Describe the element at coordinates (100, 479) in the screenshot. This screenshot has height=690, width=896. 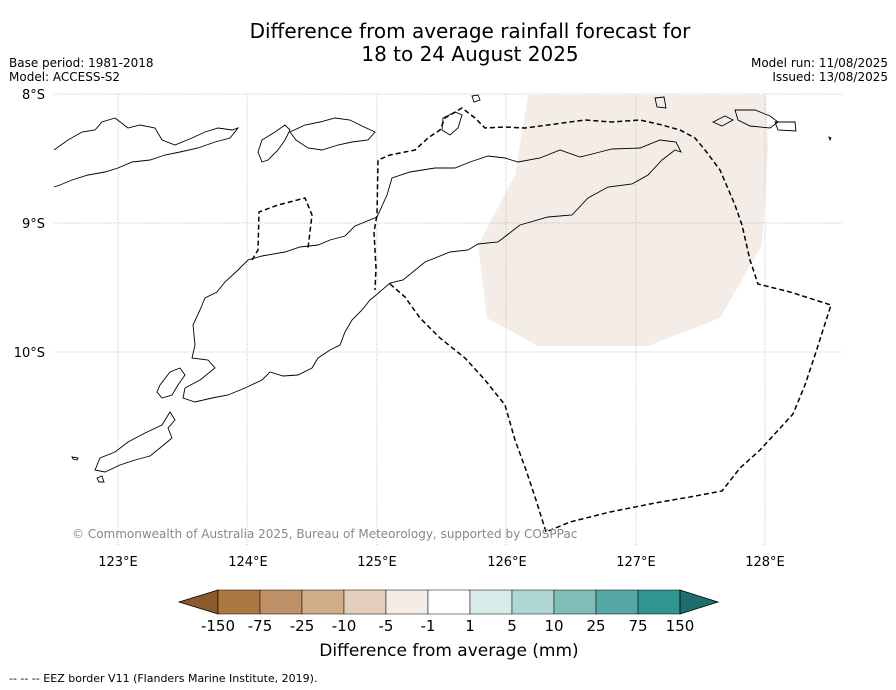
I see `coastline-small-isle` at that location.